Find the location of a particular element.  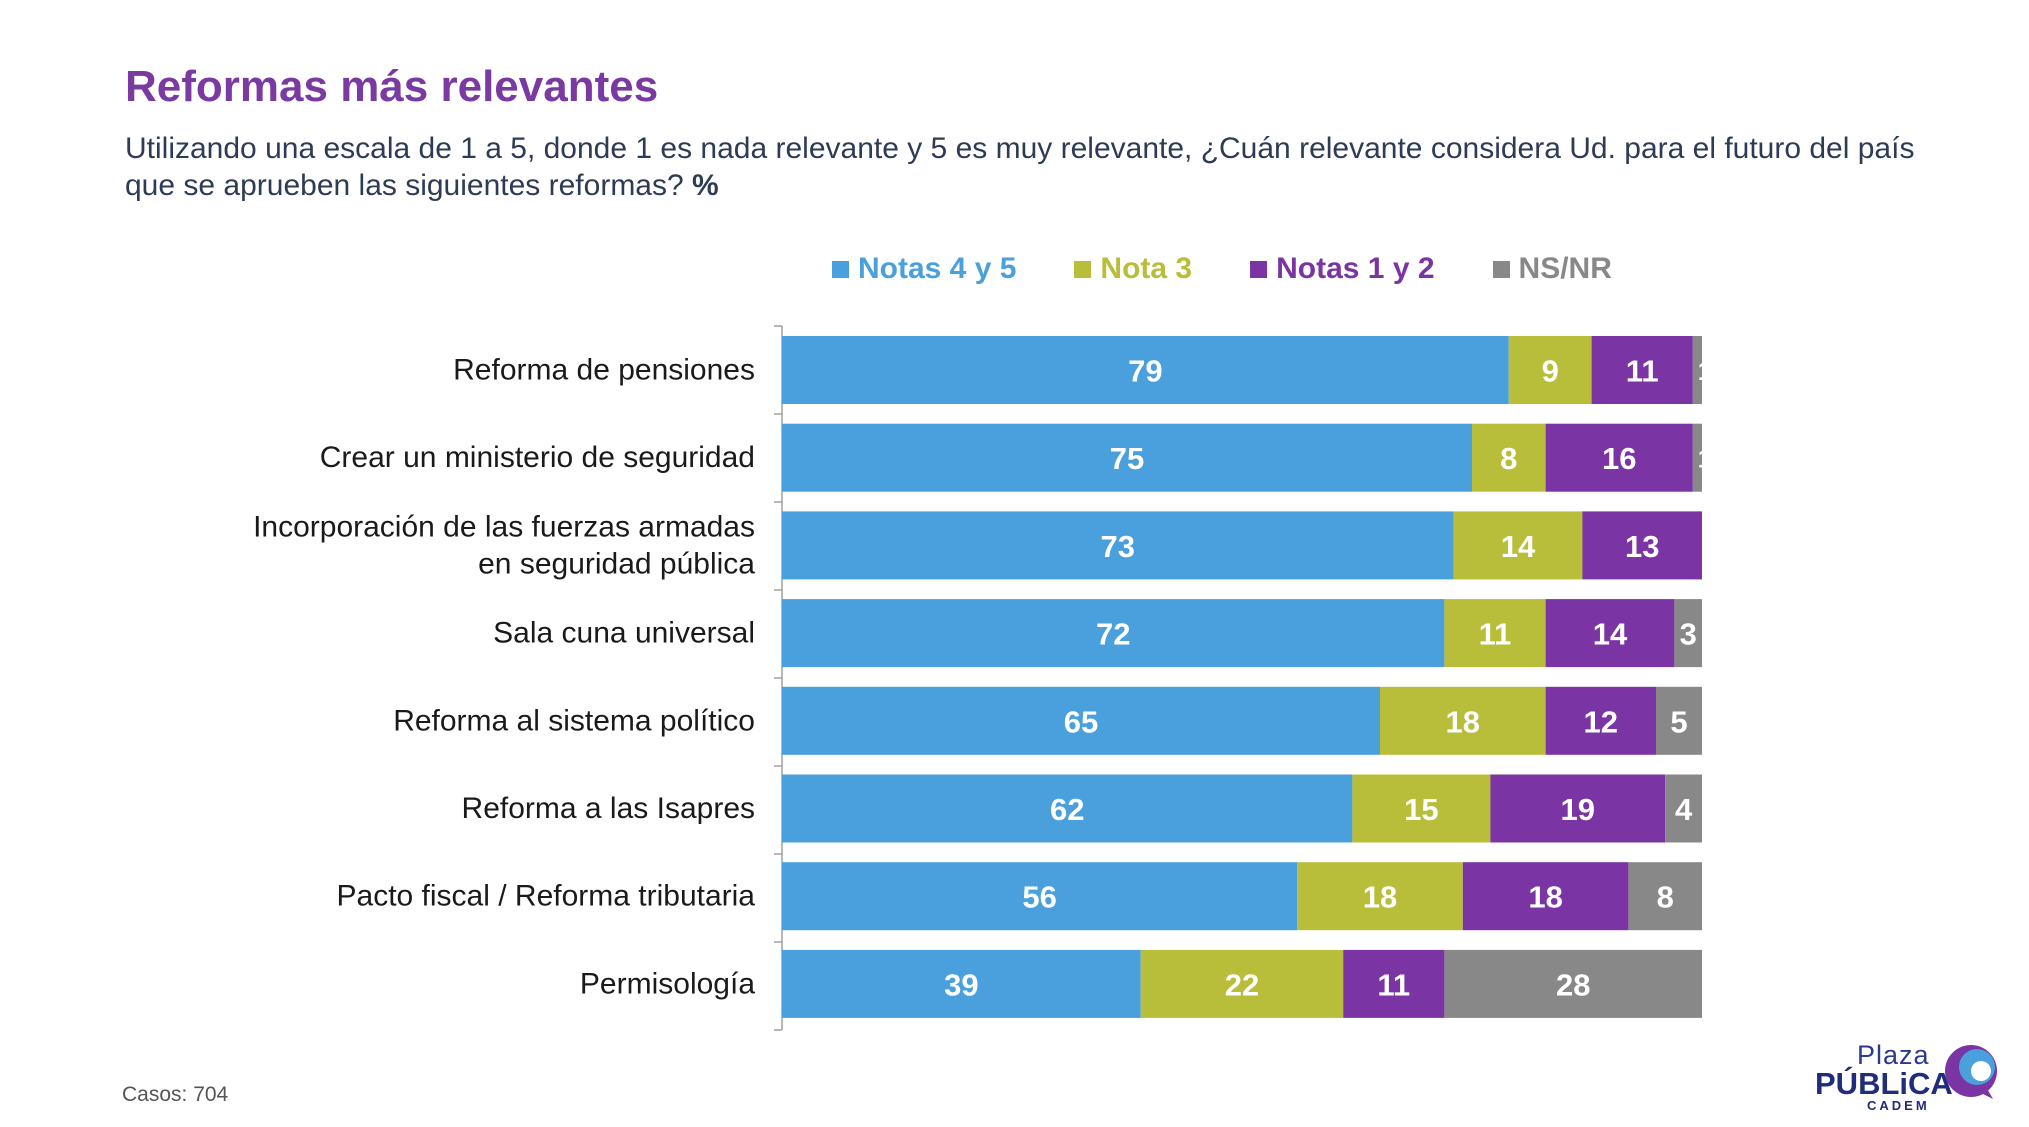

chart-legend: Notas 4 y 5 Nota 3 Notas 1 y 2 NS/NR is located at coordinates (1222, 269).